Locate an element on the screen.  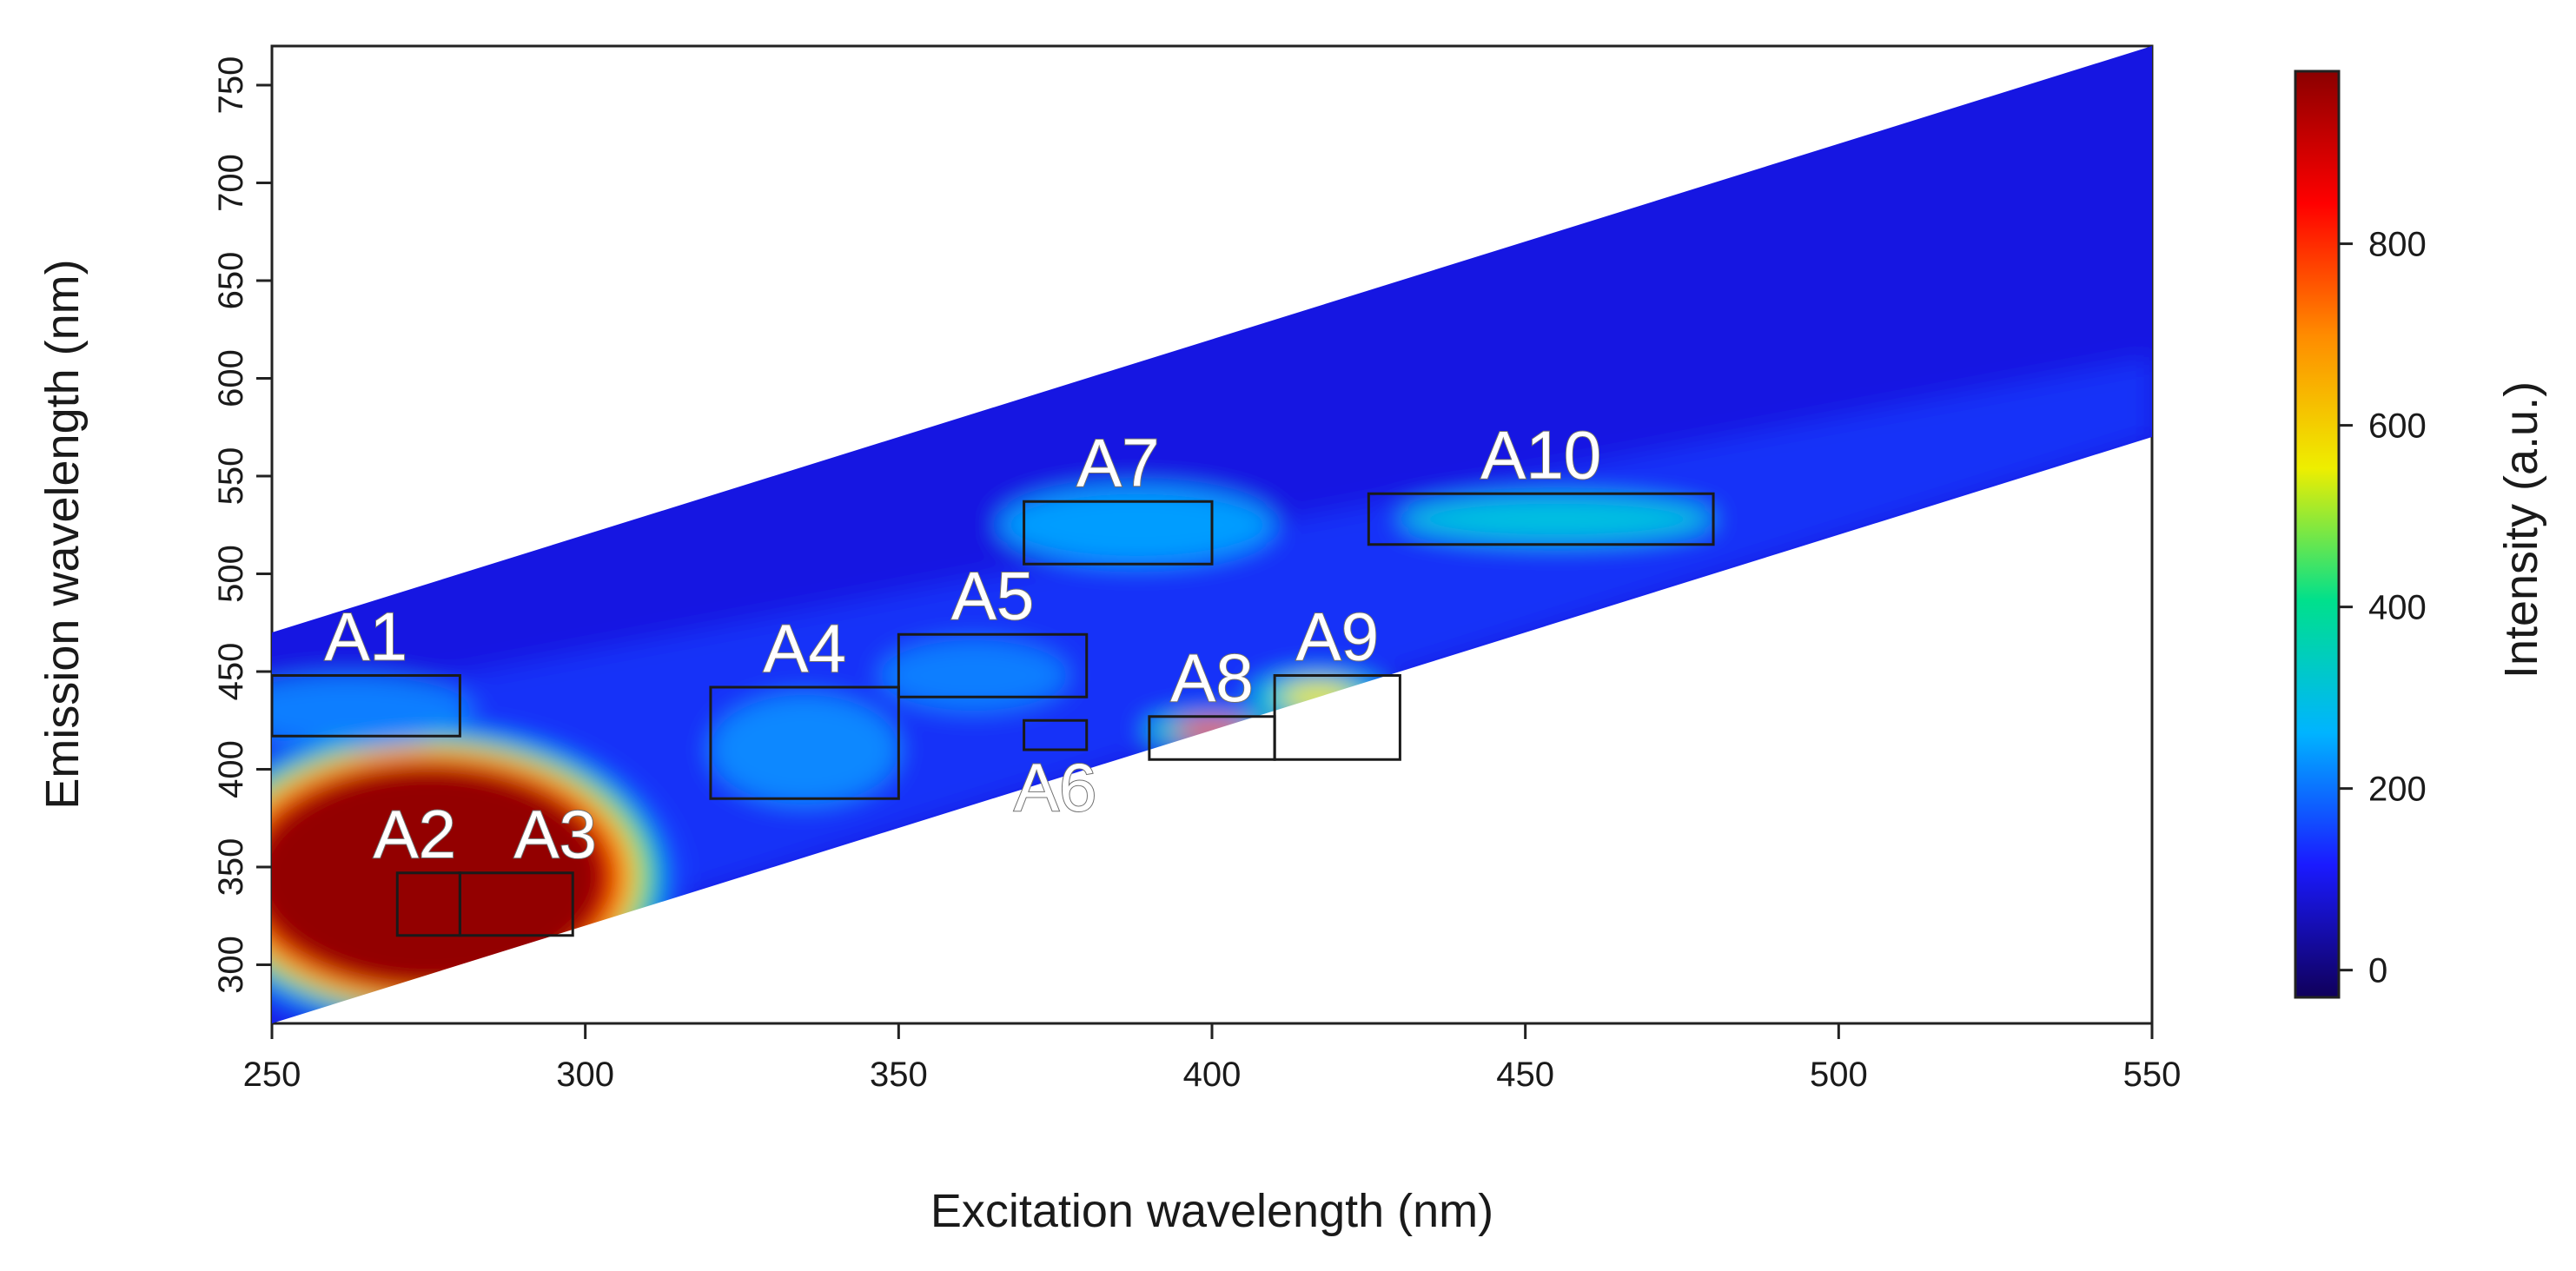
y-tick-label: 450 is located at coordinates (231, 672).